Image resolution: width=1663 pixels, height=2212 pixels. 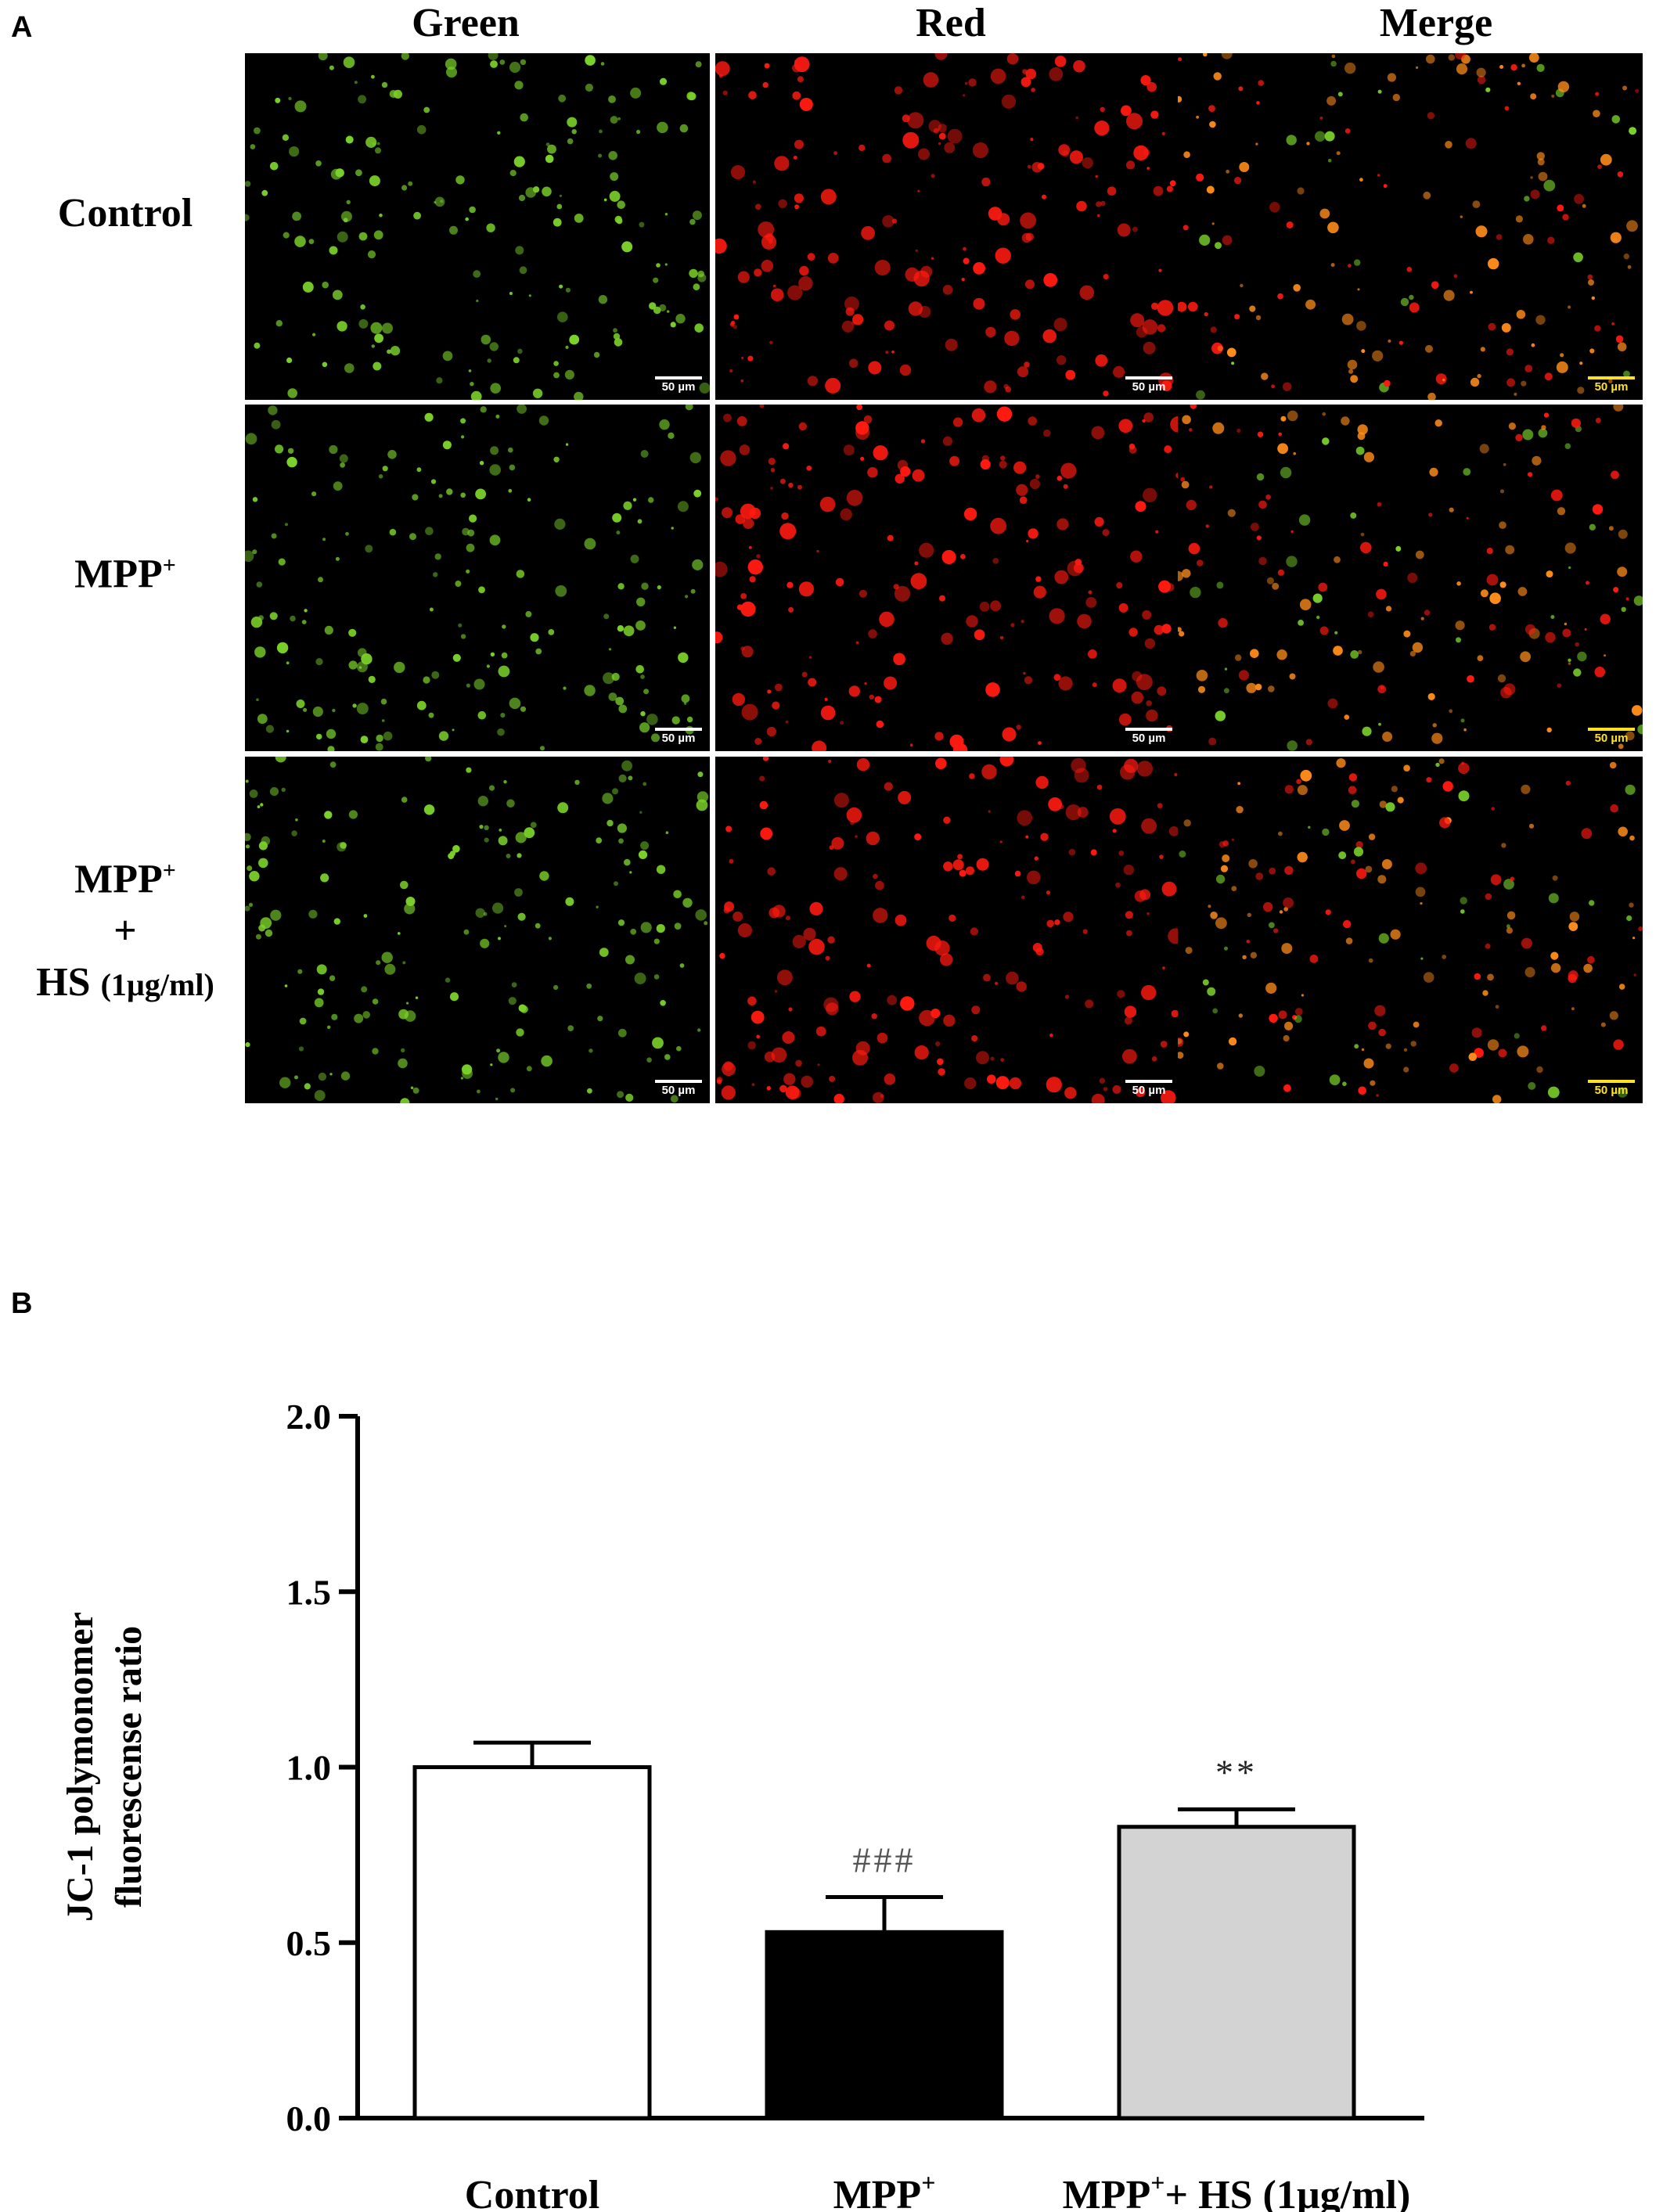 I want to click on scale-bar: 50 µm, so click(x=1148, y=736).